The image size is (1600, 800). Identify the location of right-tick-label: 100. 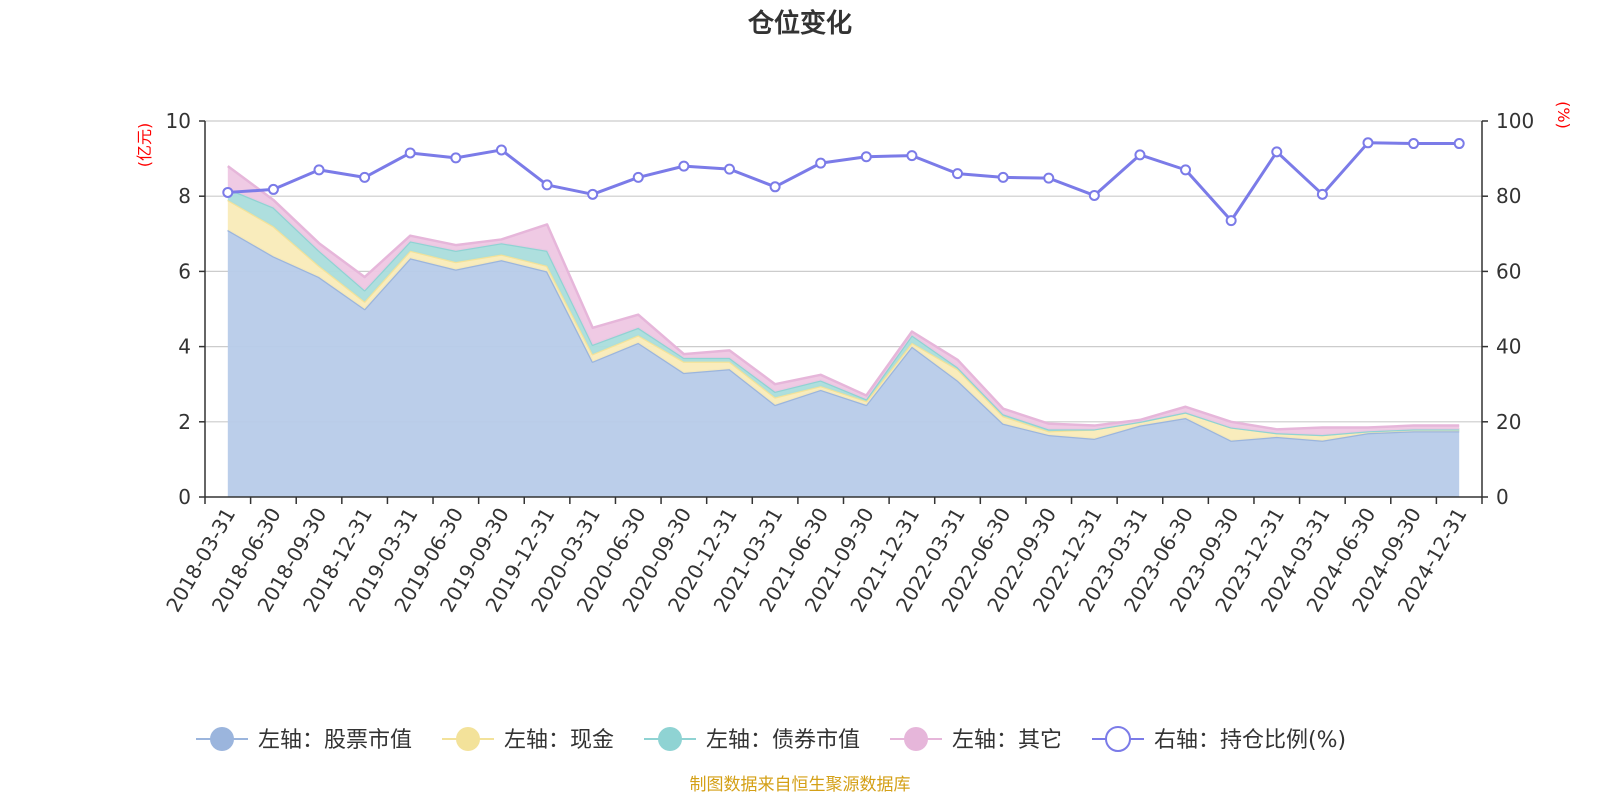
(1515, 121).